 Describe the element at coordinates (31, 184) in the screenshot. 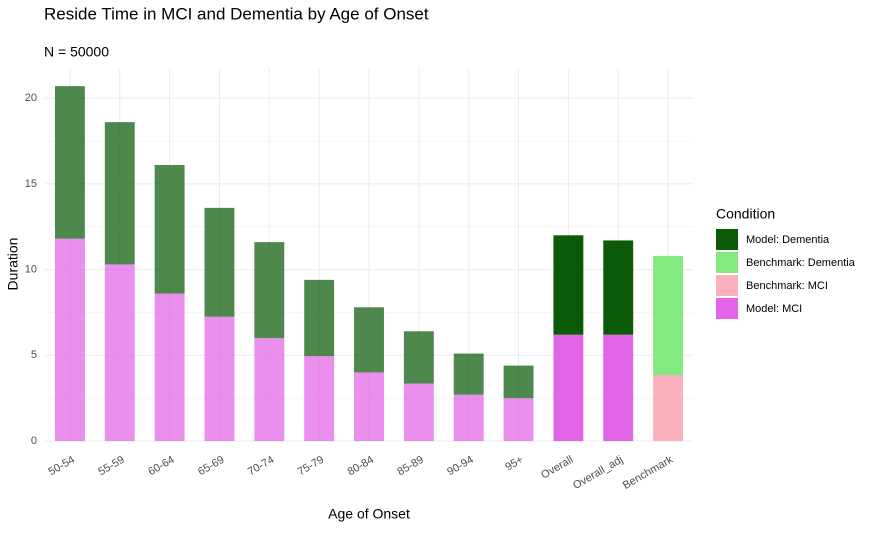

I see `y-tick-label: 15` at that location.